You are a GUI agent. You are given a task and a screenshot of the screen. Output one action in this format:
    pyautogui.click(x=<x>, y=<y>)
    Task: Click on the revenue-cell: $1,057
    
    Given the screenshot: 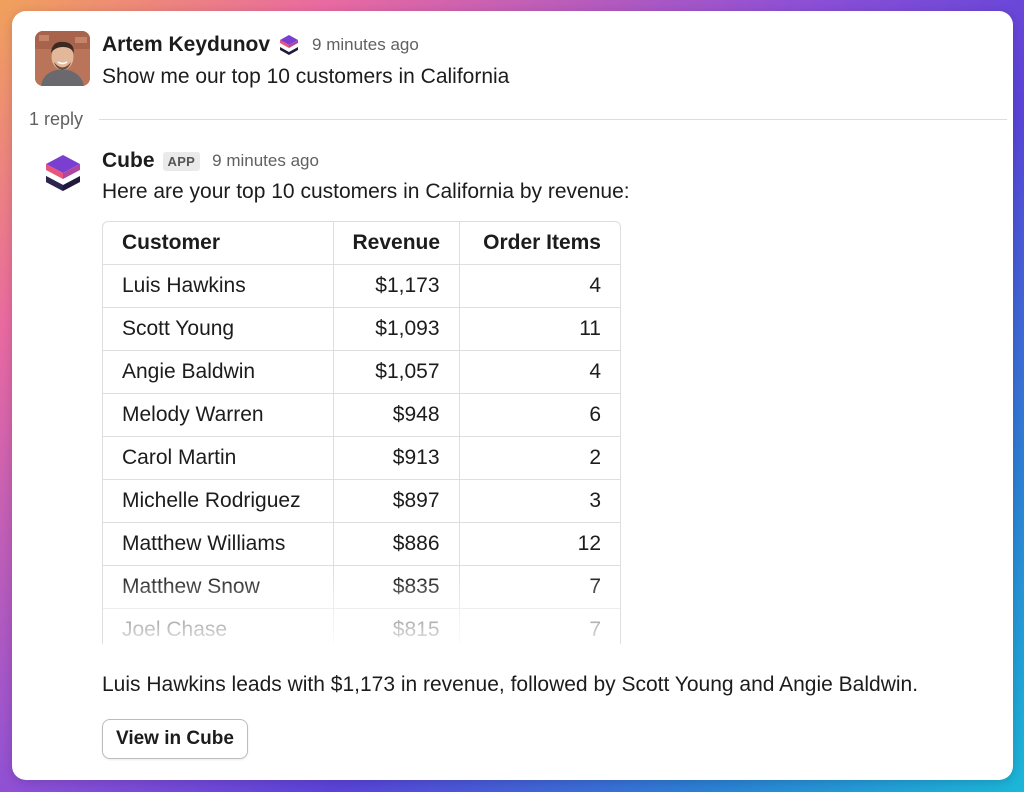 What is the action you would take?
    pyautogui.click(x=396, y=372)
    